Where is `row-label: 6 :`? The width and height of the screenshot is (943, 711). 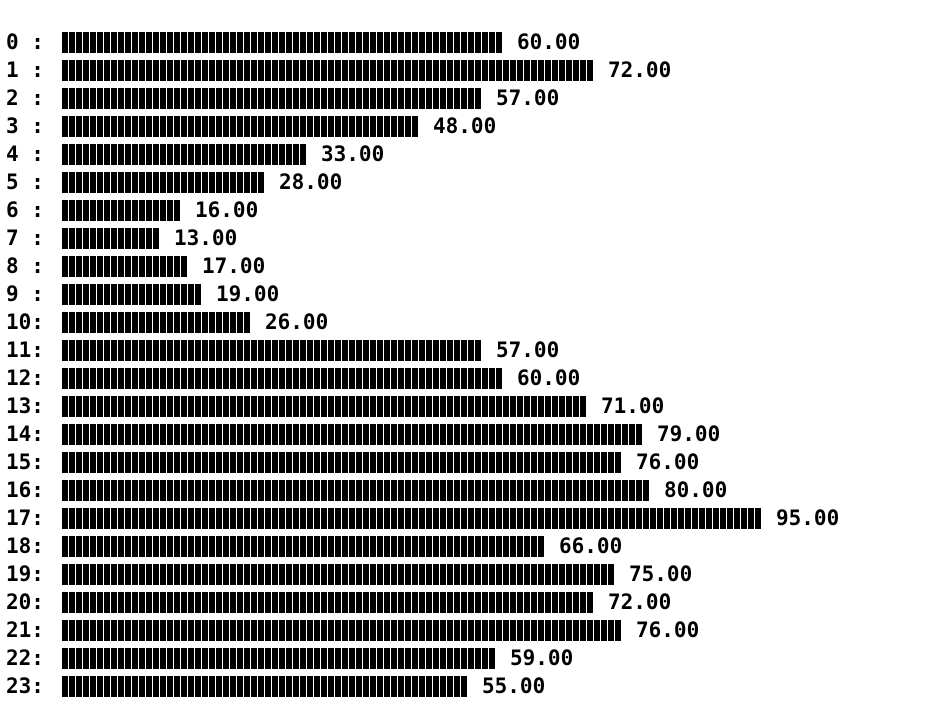
row-label: 6 : is located at coordinates (25, 210).